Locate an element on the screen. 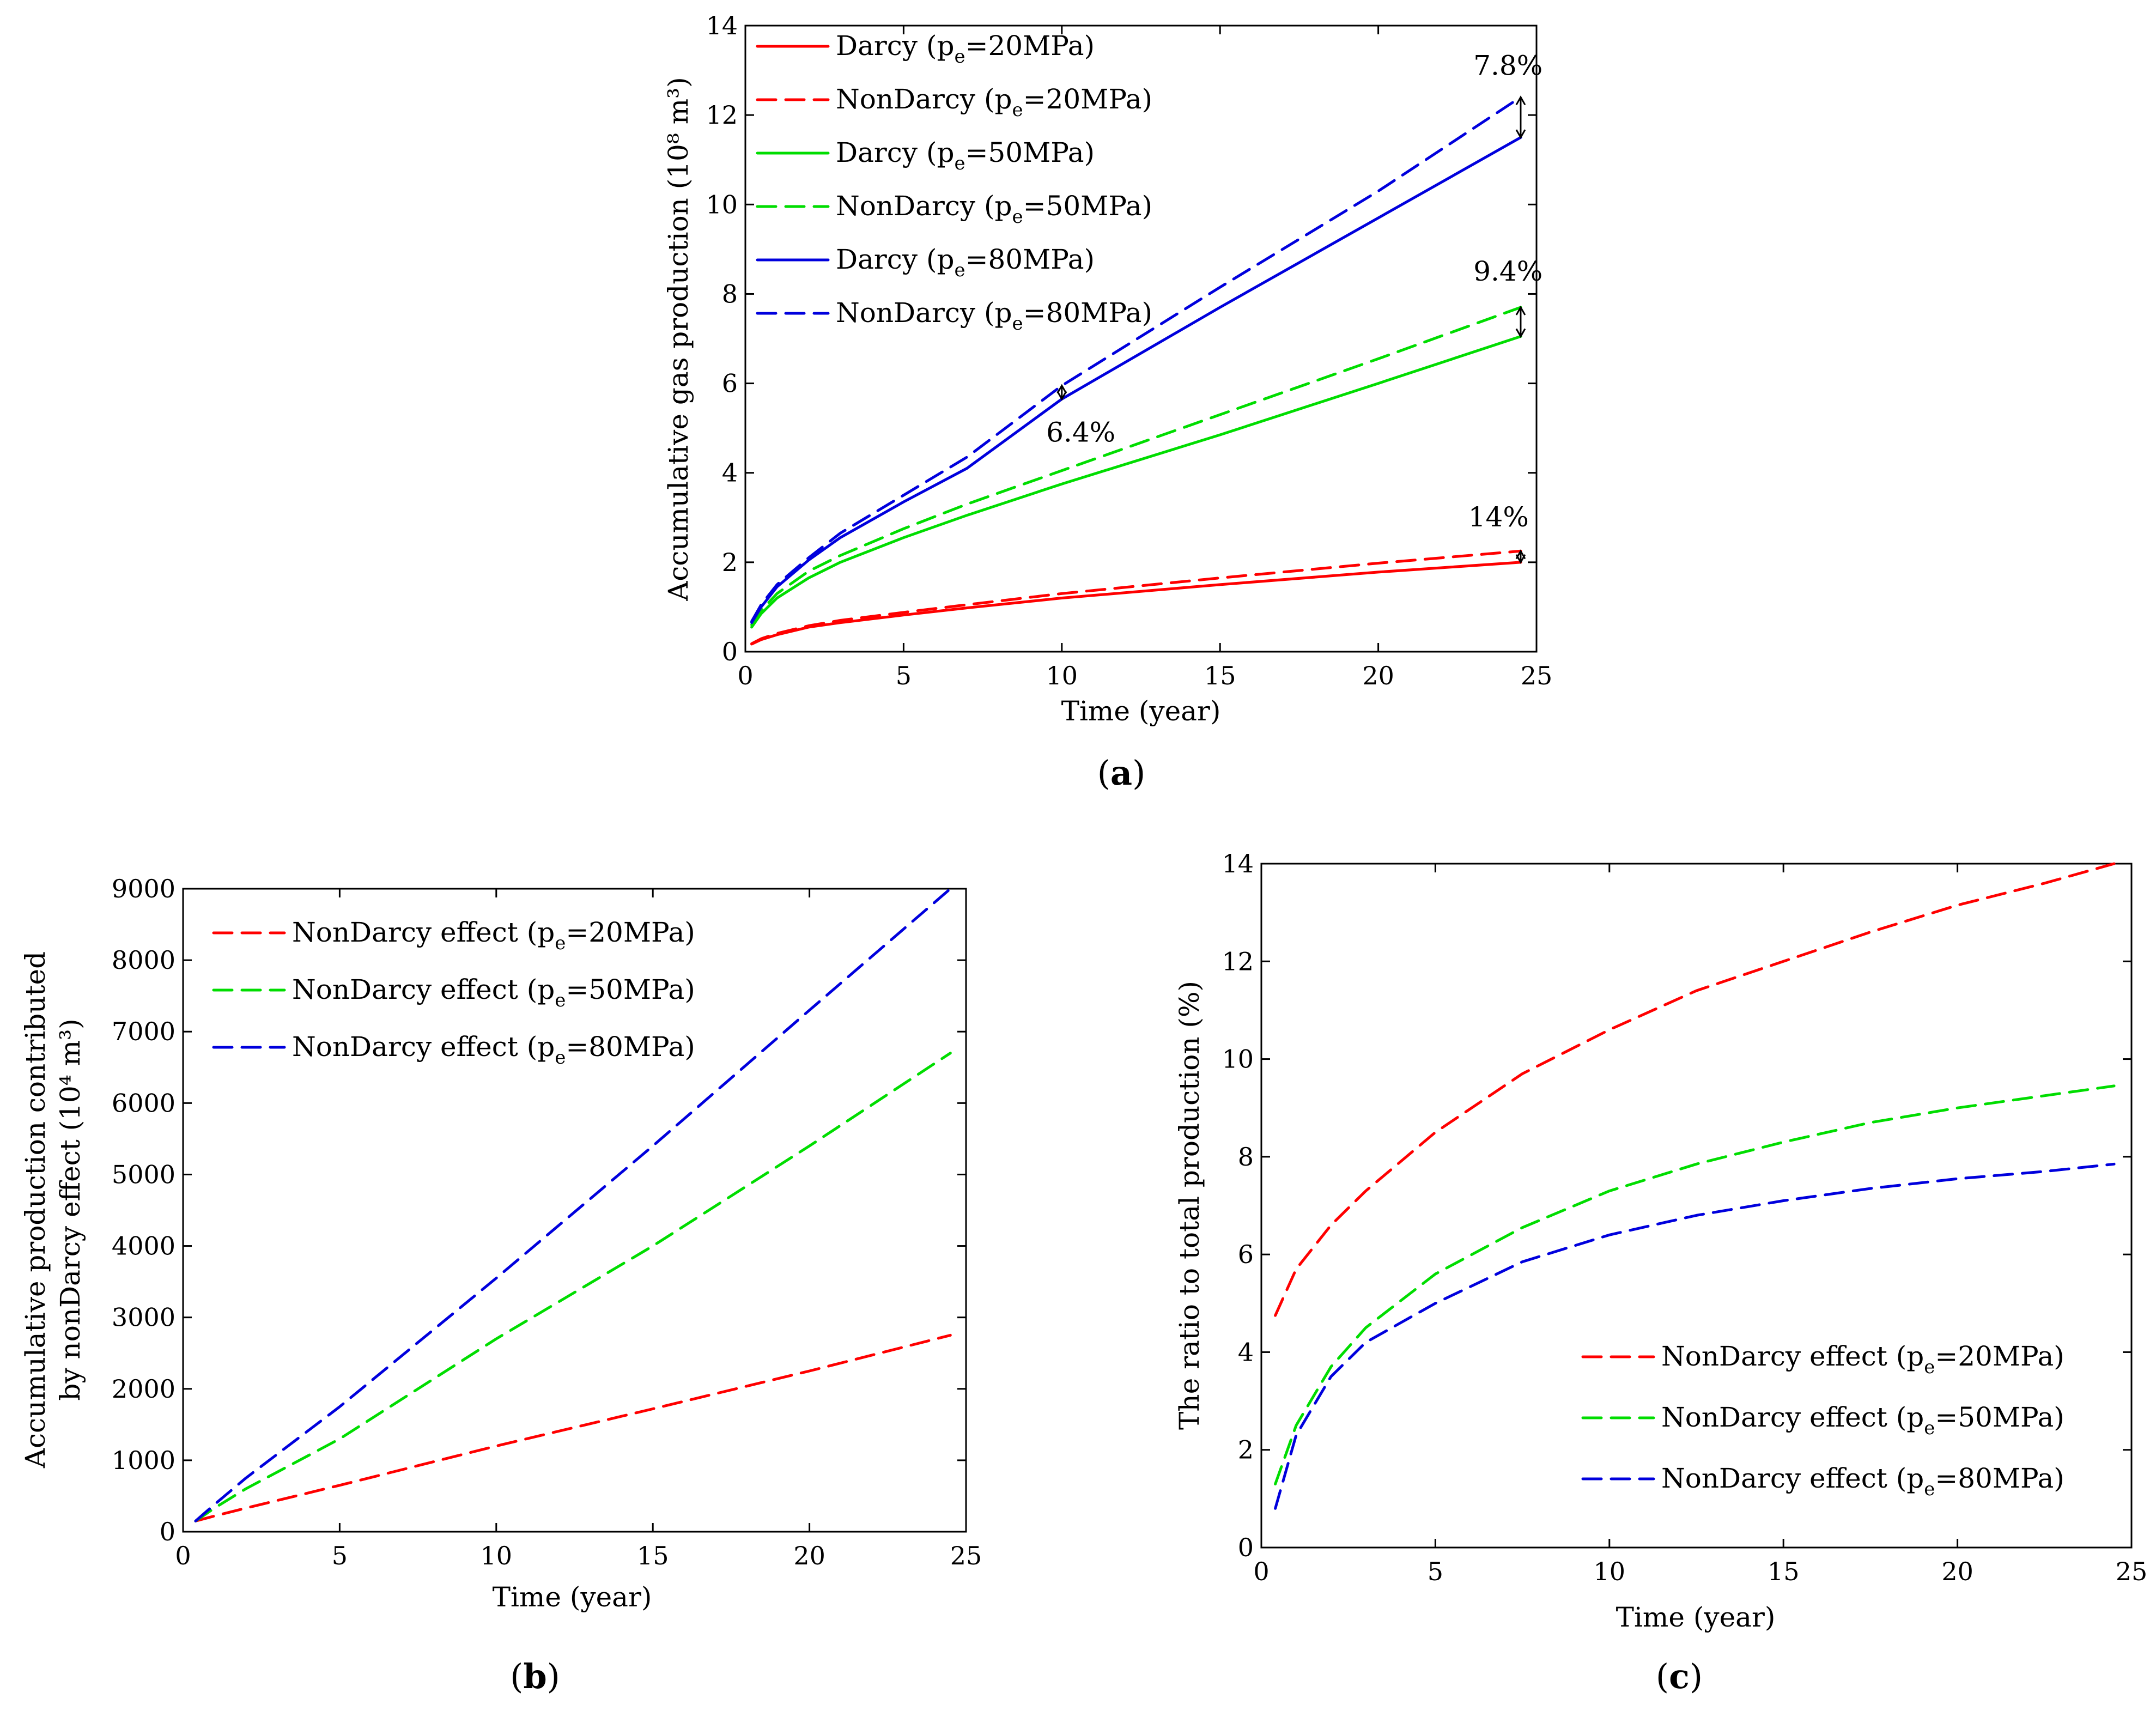 This screenshot has width=2156, height=1711. percentage-annotation: 14% is located at coordinates (1499, 517).